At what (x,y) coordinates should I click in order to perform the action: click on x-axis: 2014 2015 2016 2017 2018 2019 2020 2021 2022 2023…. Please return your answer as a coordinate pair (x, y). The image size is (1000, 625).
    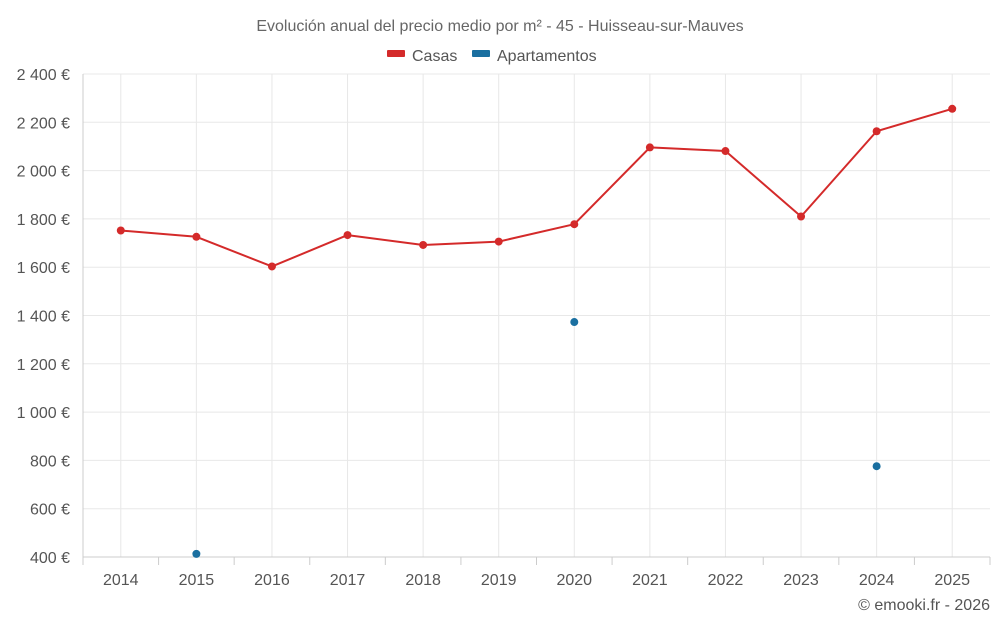
    Looking at the image, I should click on (536, 572).